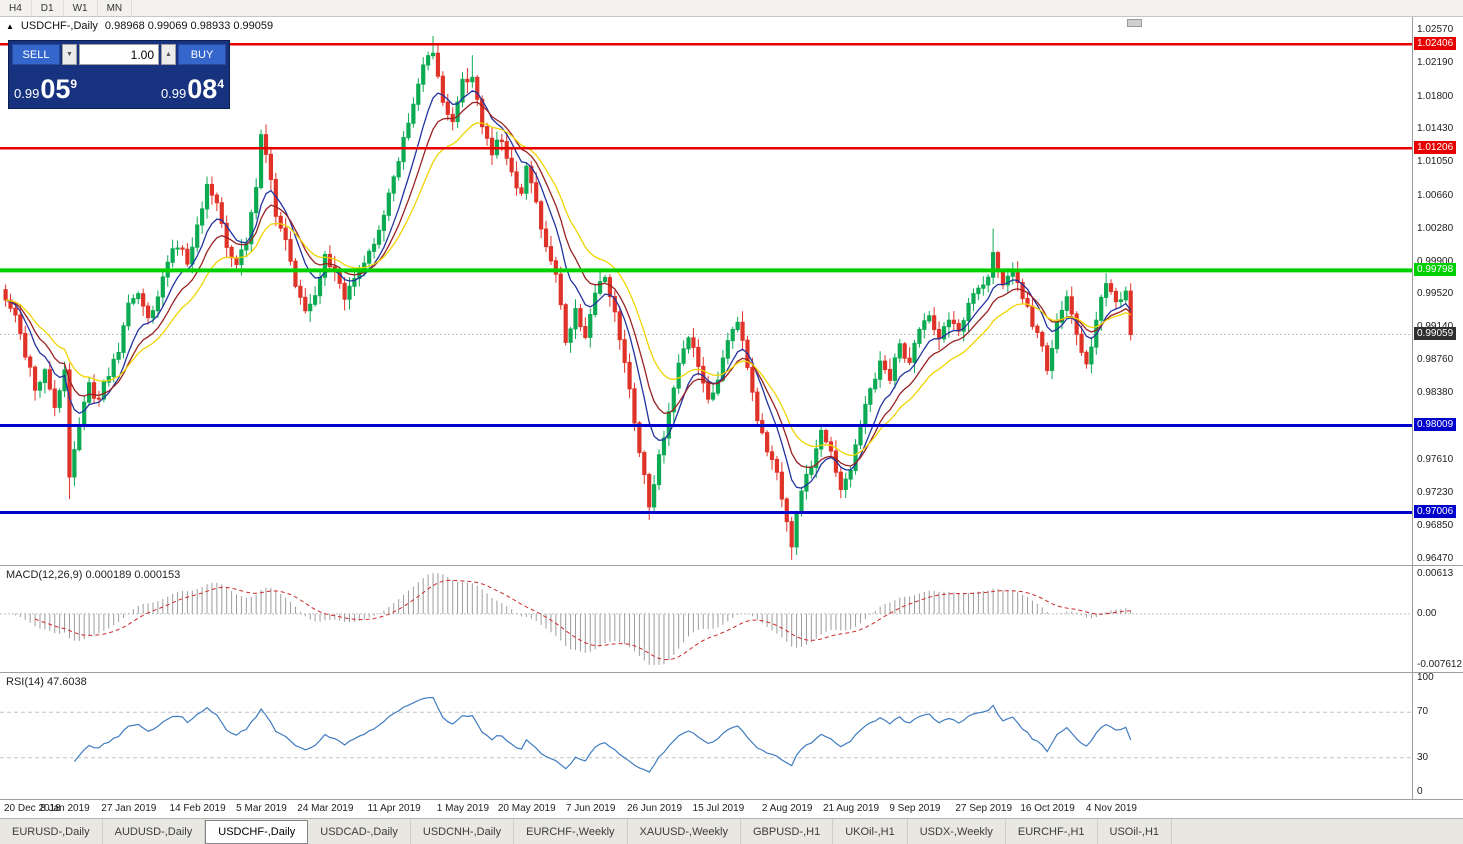  I want to click on volume-input, so click(119, 54).